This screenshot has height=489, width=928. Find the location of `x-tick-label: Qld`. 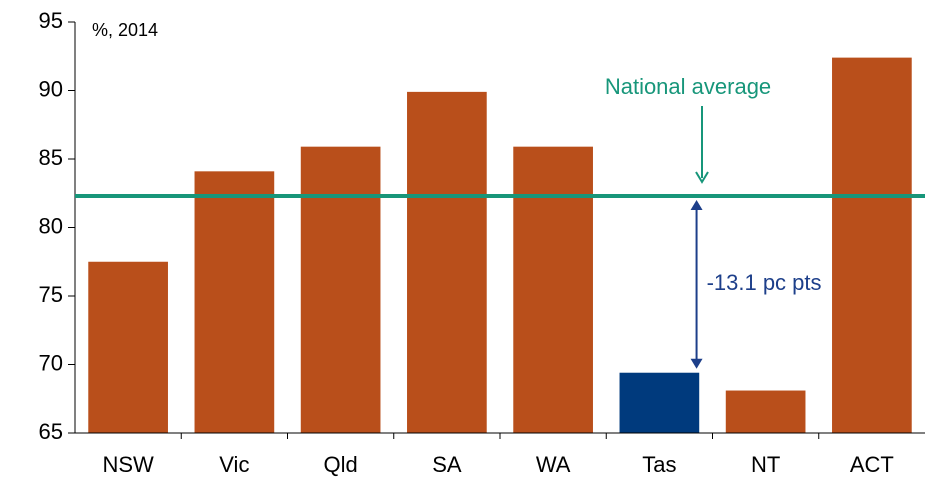

x-tick-label: Qld is located at coordinates (341, 464).